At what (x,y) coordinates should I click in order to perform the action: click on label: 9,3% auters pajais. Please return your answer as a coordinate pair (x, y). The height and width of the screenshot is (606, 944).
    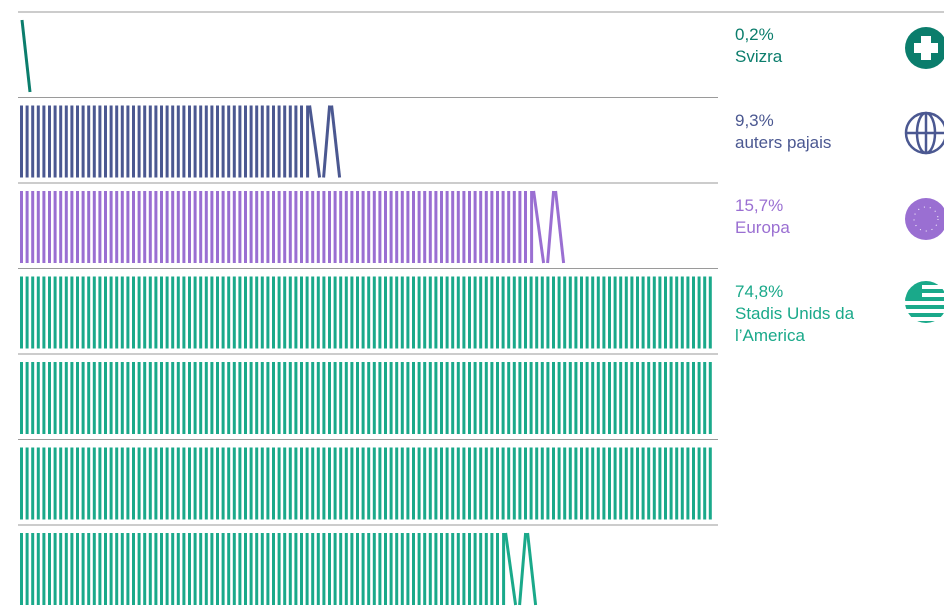
    Looking at the image, I should click on (800, 132).